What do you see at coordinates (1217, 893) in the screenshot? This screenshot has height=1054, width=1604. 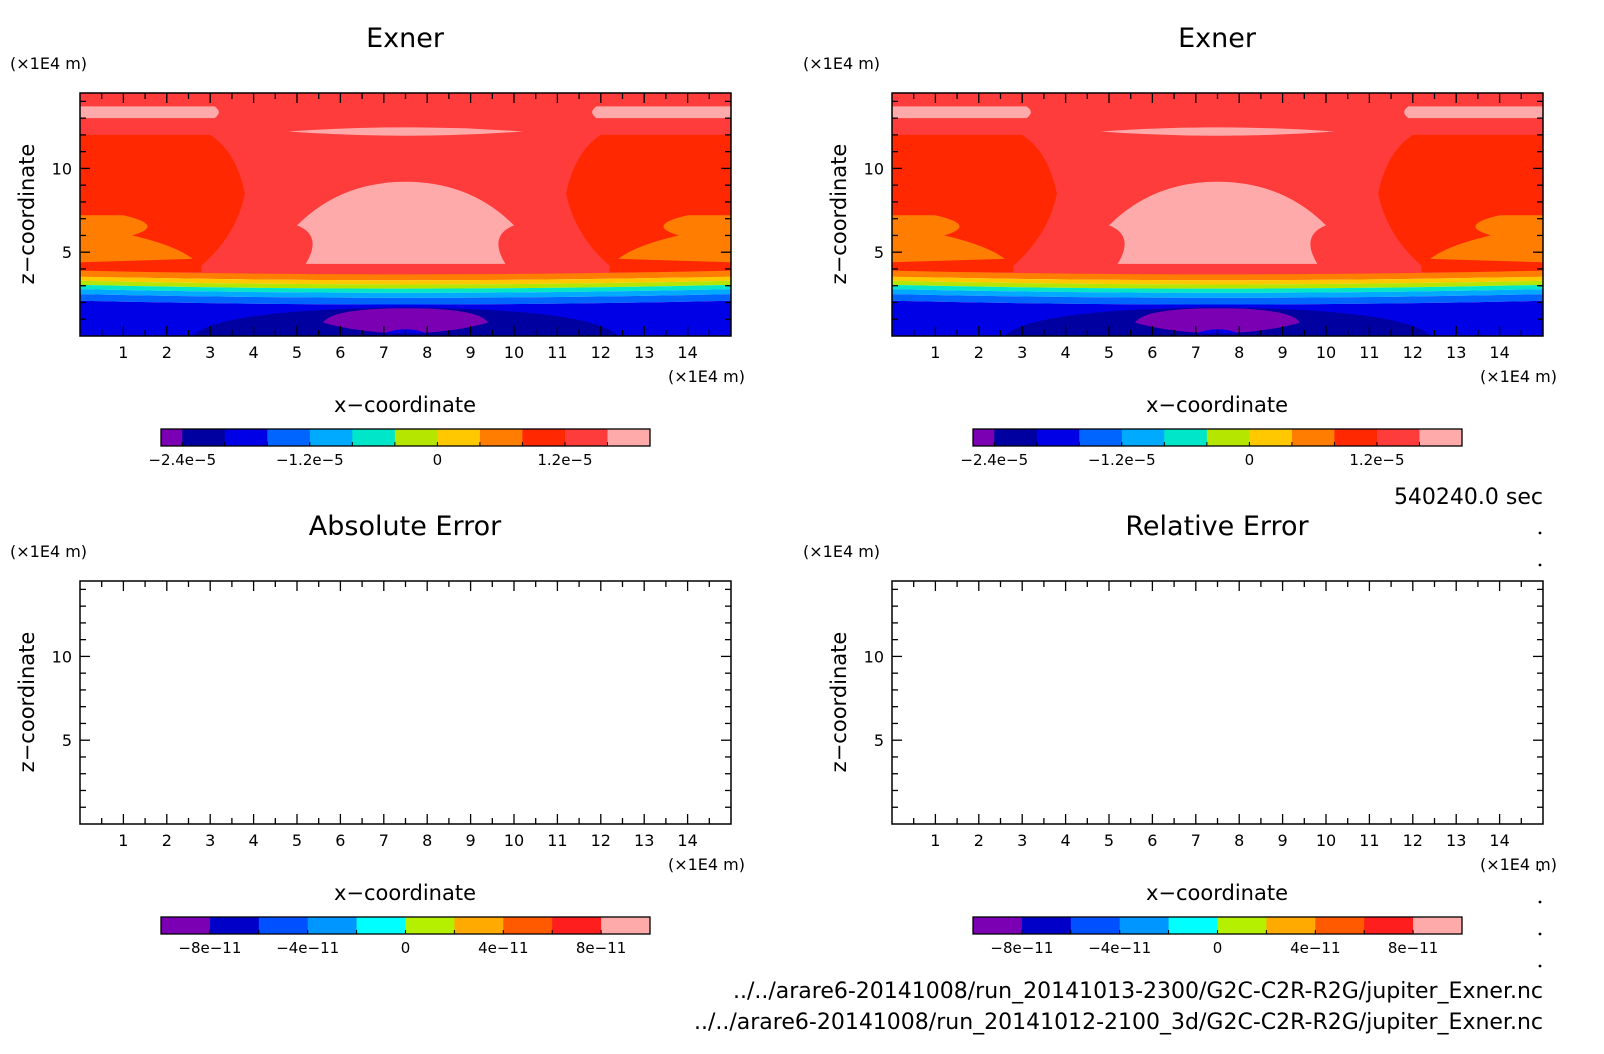 I see `x-axis-label: x−coordinate` at bounding box center [1217, 893].